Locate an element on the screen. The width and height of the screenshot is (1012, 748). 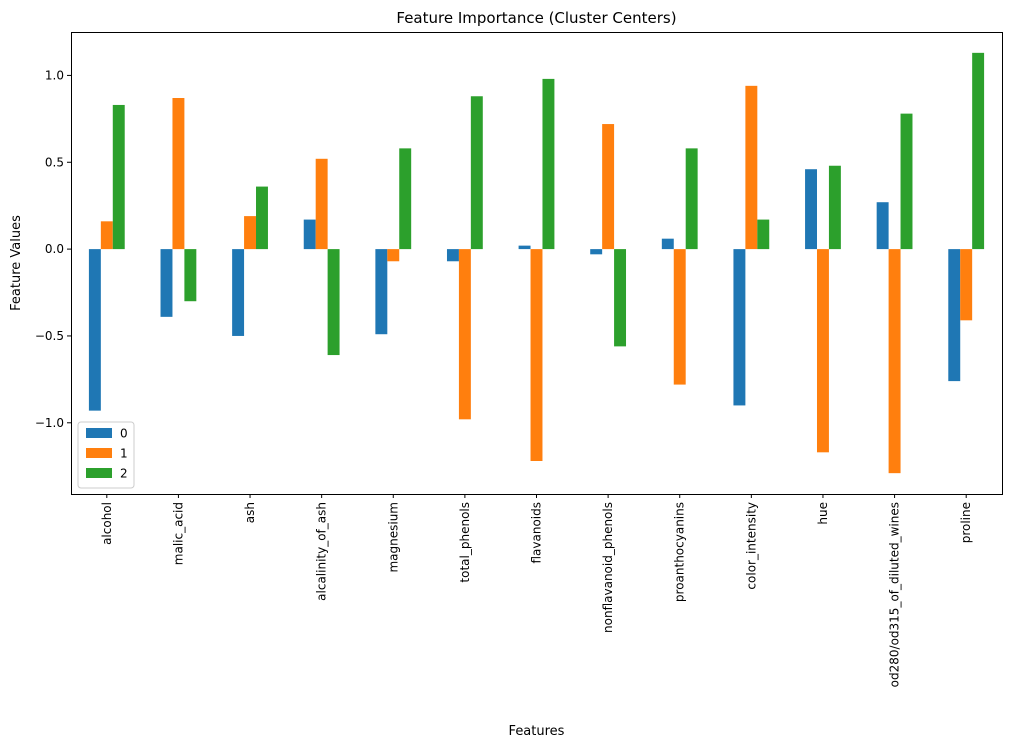
y-tick-label: 0.5 is located at coordinates (54, 162).